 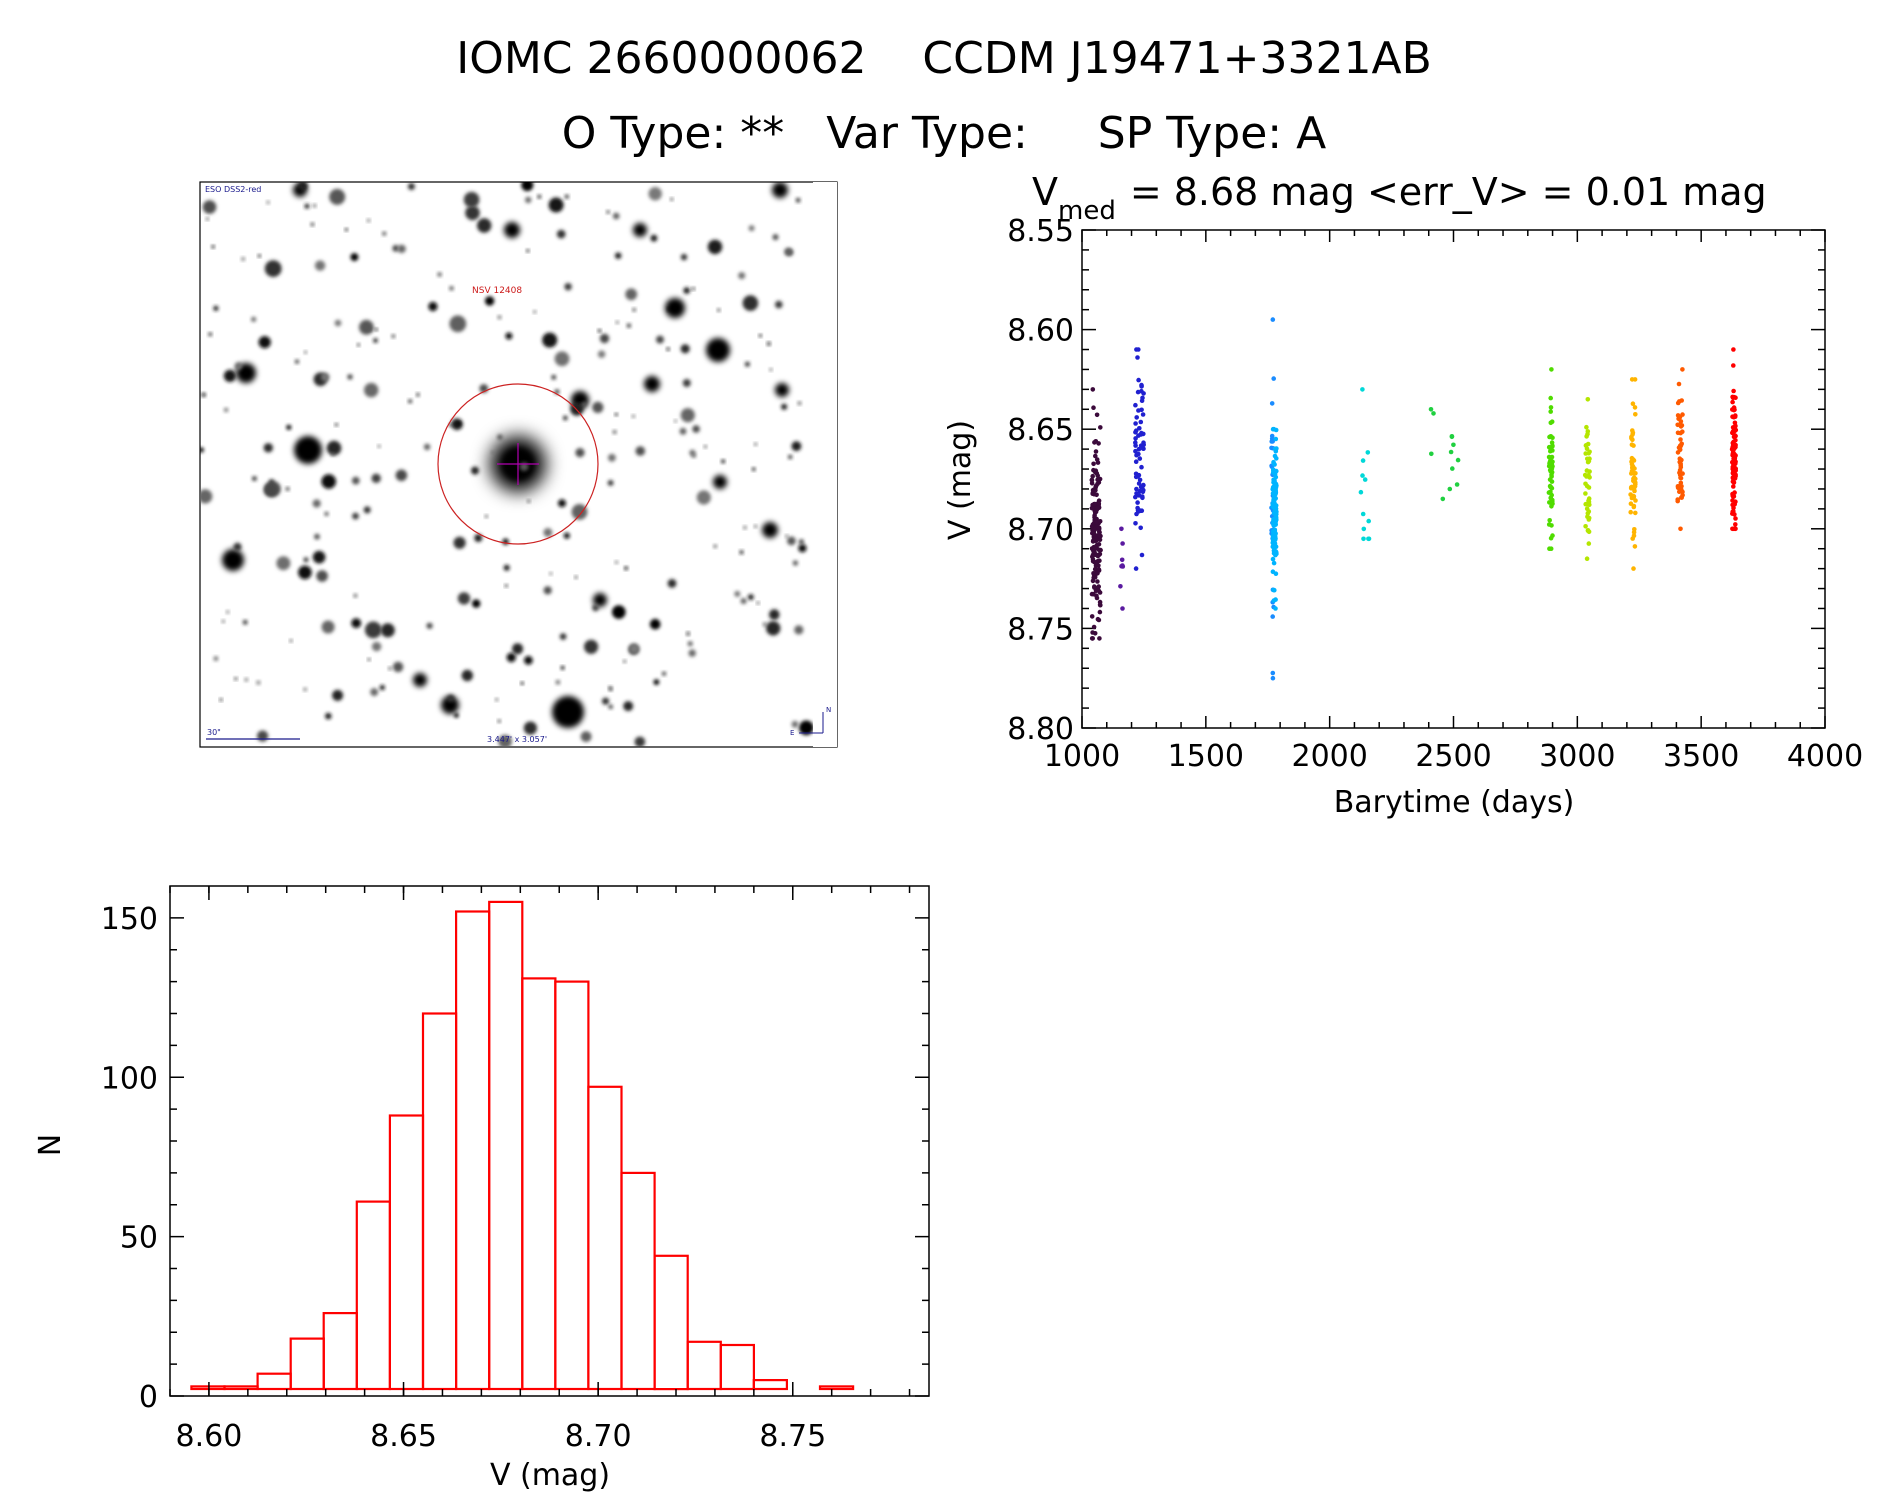 I want to click on hist-ytick-label: 50, so click(x=139, y=1238).